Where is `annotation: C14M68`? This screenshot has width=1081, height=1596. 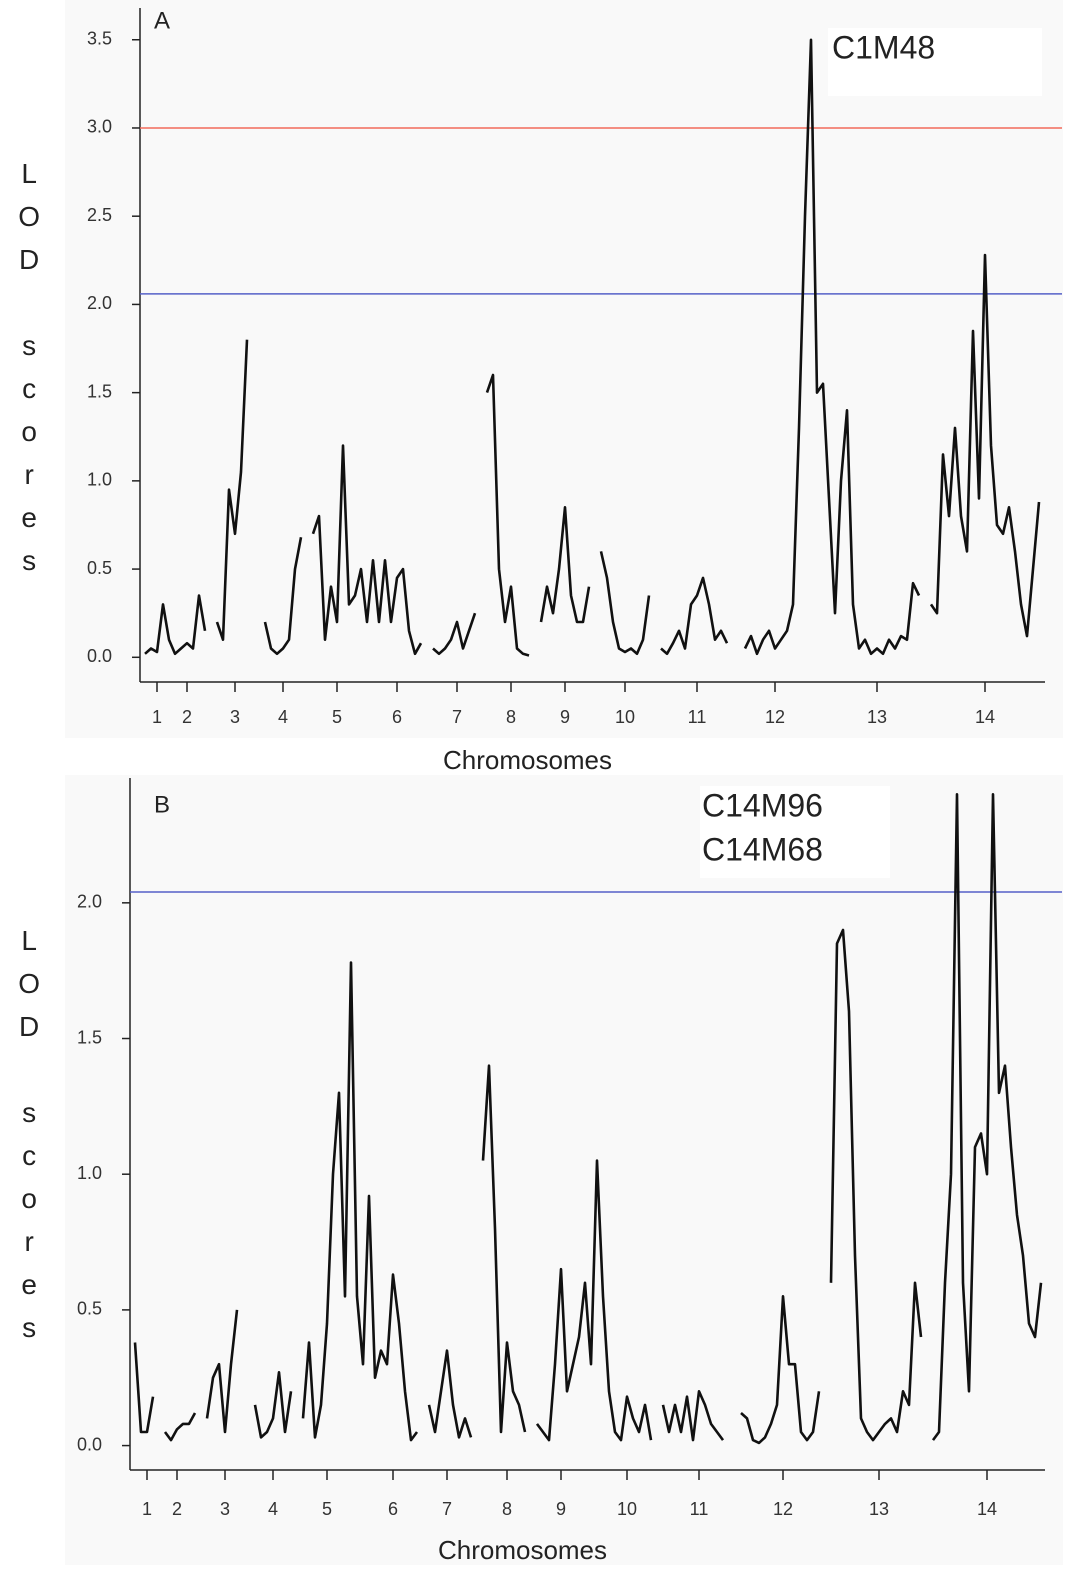 annotation: C14M68 is located at coordinates (762, 849).